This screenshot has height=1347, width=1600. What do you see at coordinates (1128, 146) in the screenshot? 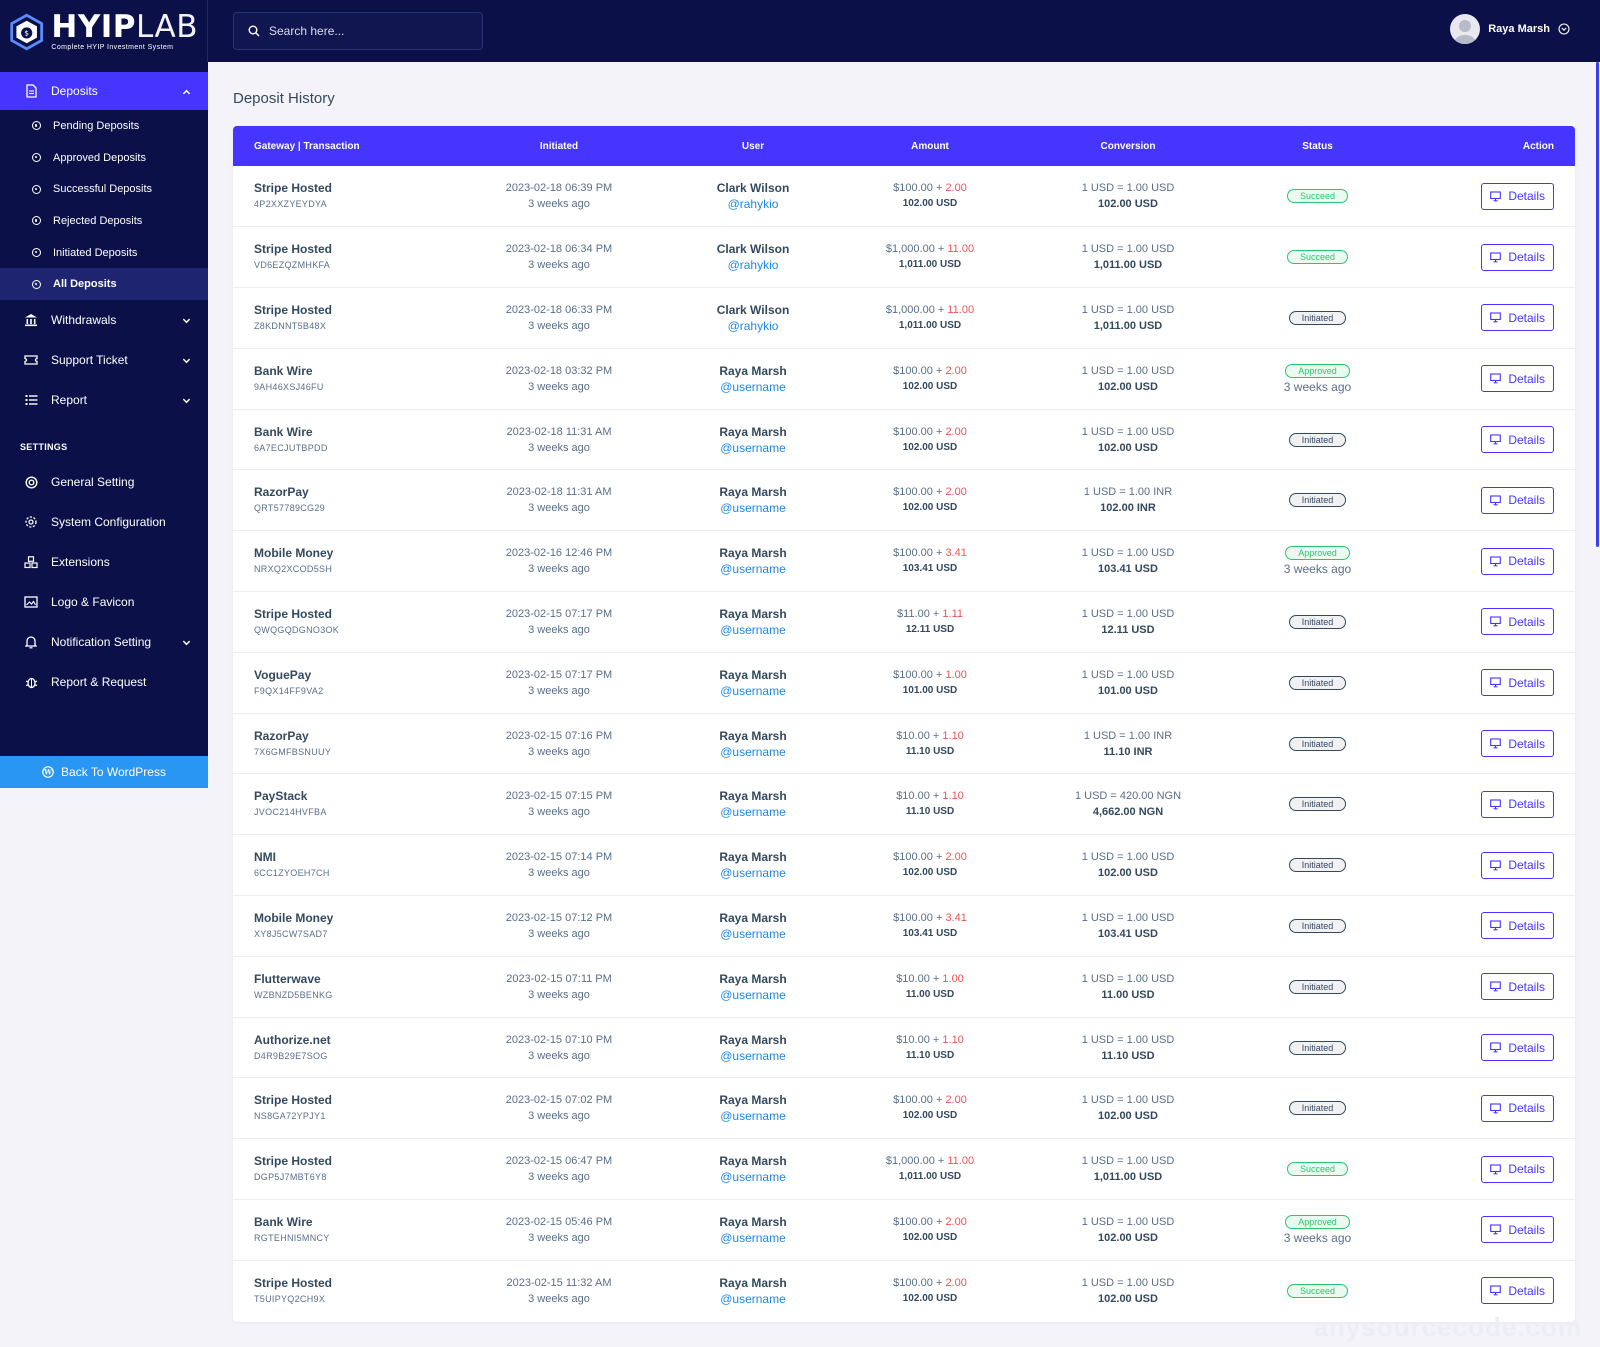
I see `header-conversion: Conversion` at bounding box center [1128, 146].